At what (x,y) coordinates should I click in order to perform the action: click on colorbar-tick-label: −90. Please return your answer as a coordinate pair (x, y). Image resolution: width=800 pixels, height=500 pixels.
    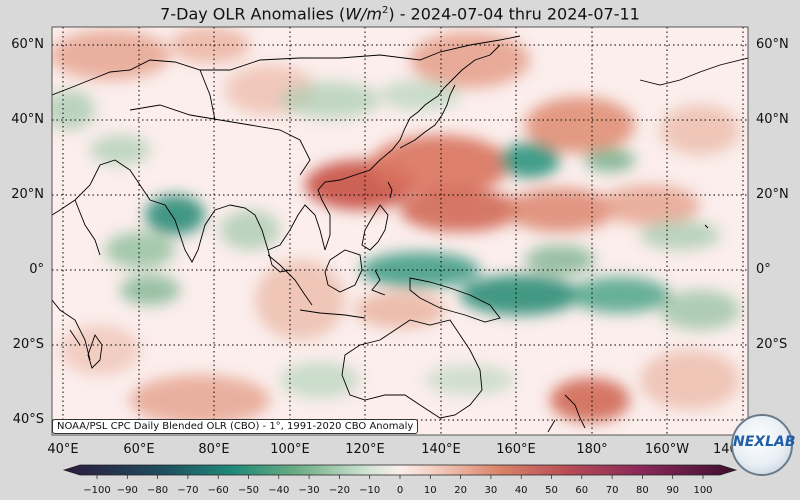
    Looking at the image, I should click on (127, 490).